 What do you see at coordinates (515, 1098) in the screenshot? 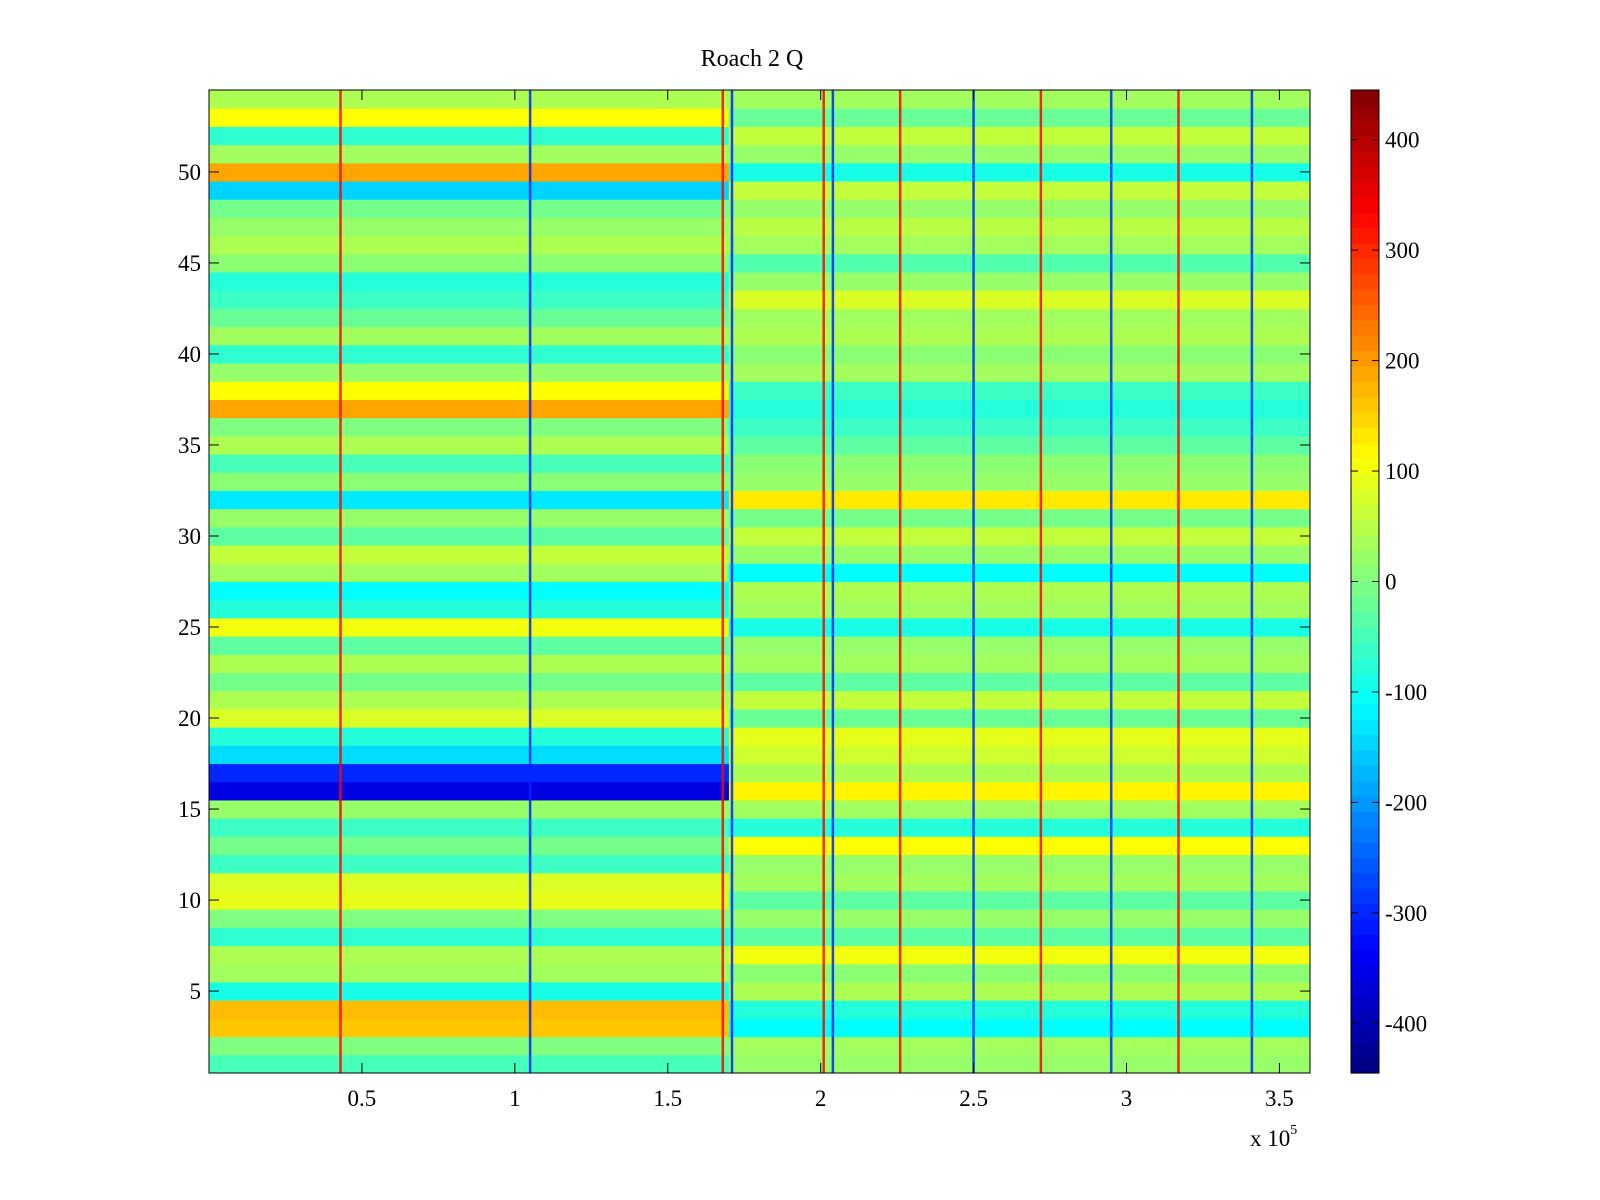
I see `x-tick-label: 1` at bounding box center [515, 1098].